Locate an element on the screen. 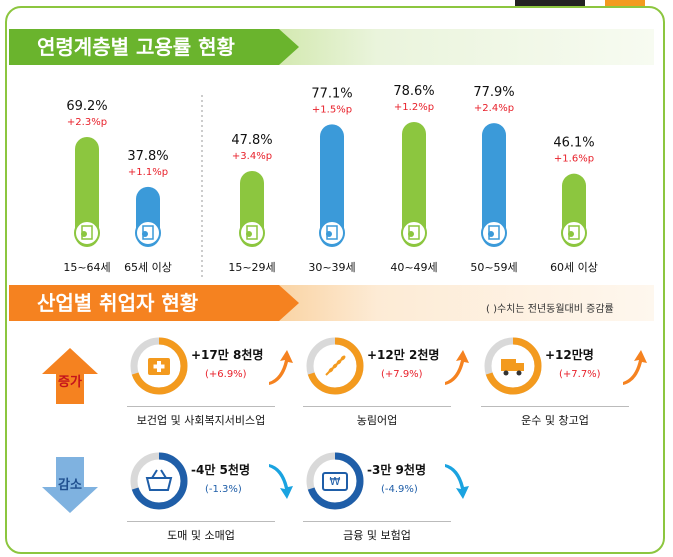  indicator-change: +12만 2천명 is located at coordinates (403, 355).